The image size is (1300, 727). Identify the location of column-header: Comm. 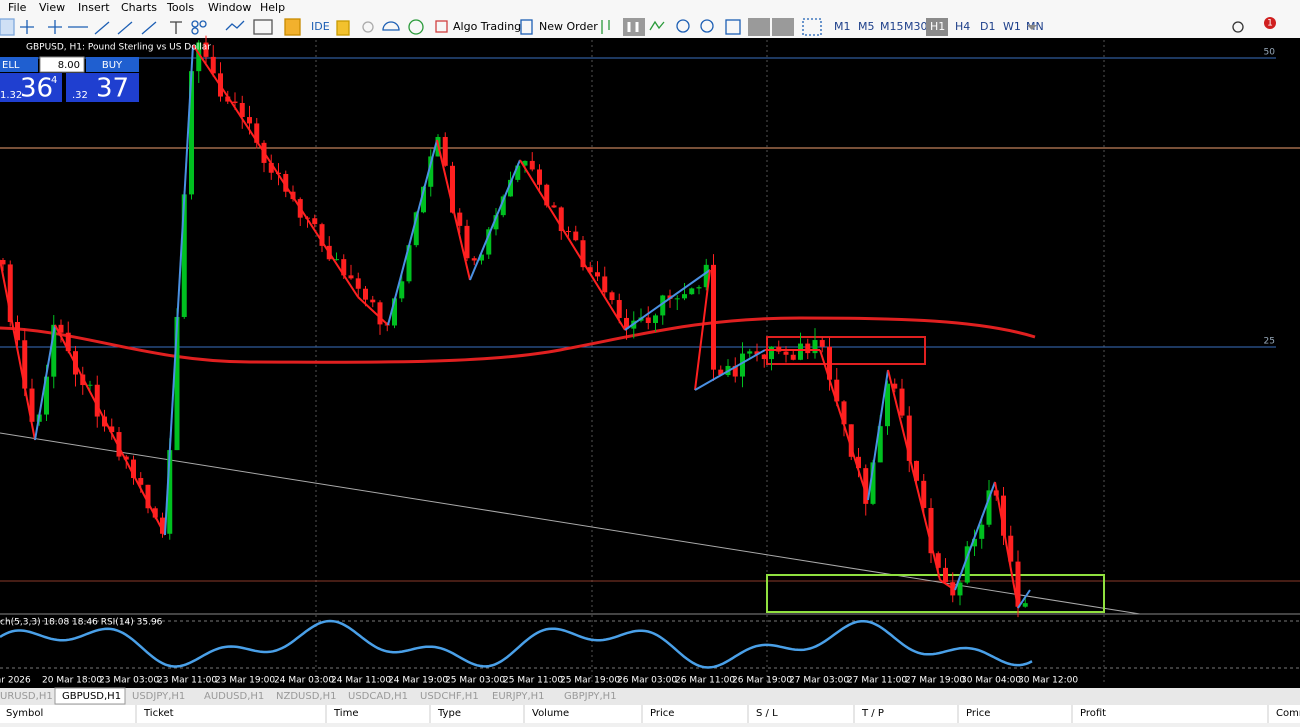
(1288, 713).